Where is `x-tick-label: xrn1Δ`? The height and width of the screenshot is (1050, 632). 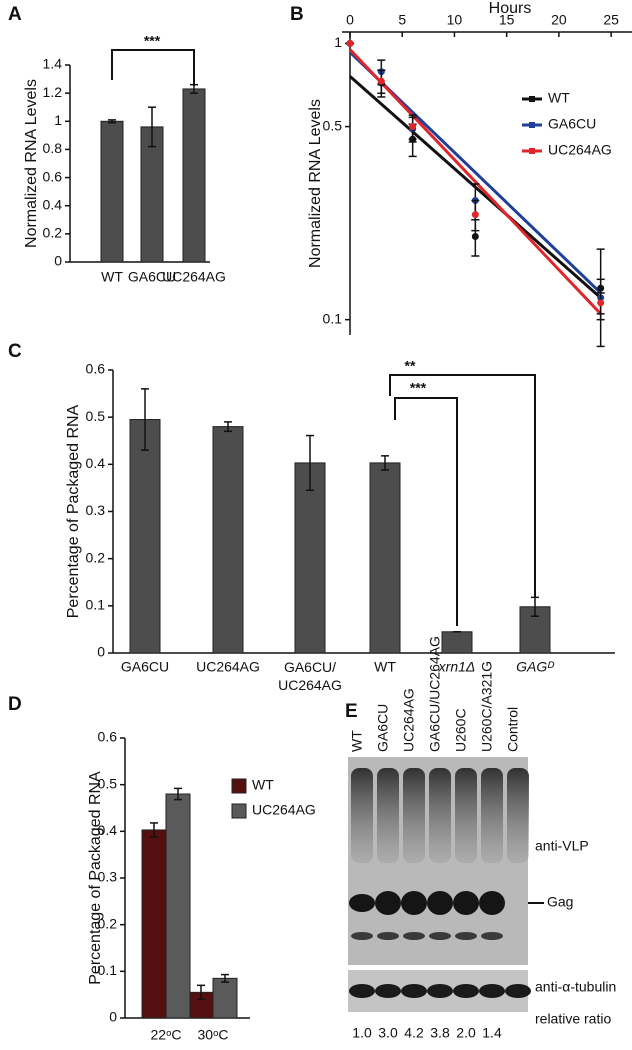
x-tick-label: xrn1Δ is located at coordinates (457, 667).